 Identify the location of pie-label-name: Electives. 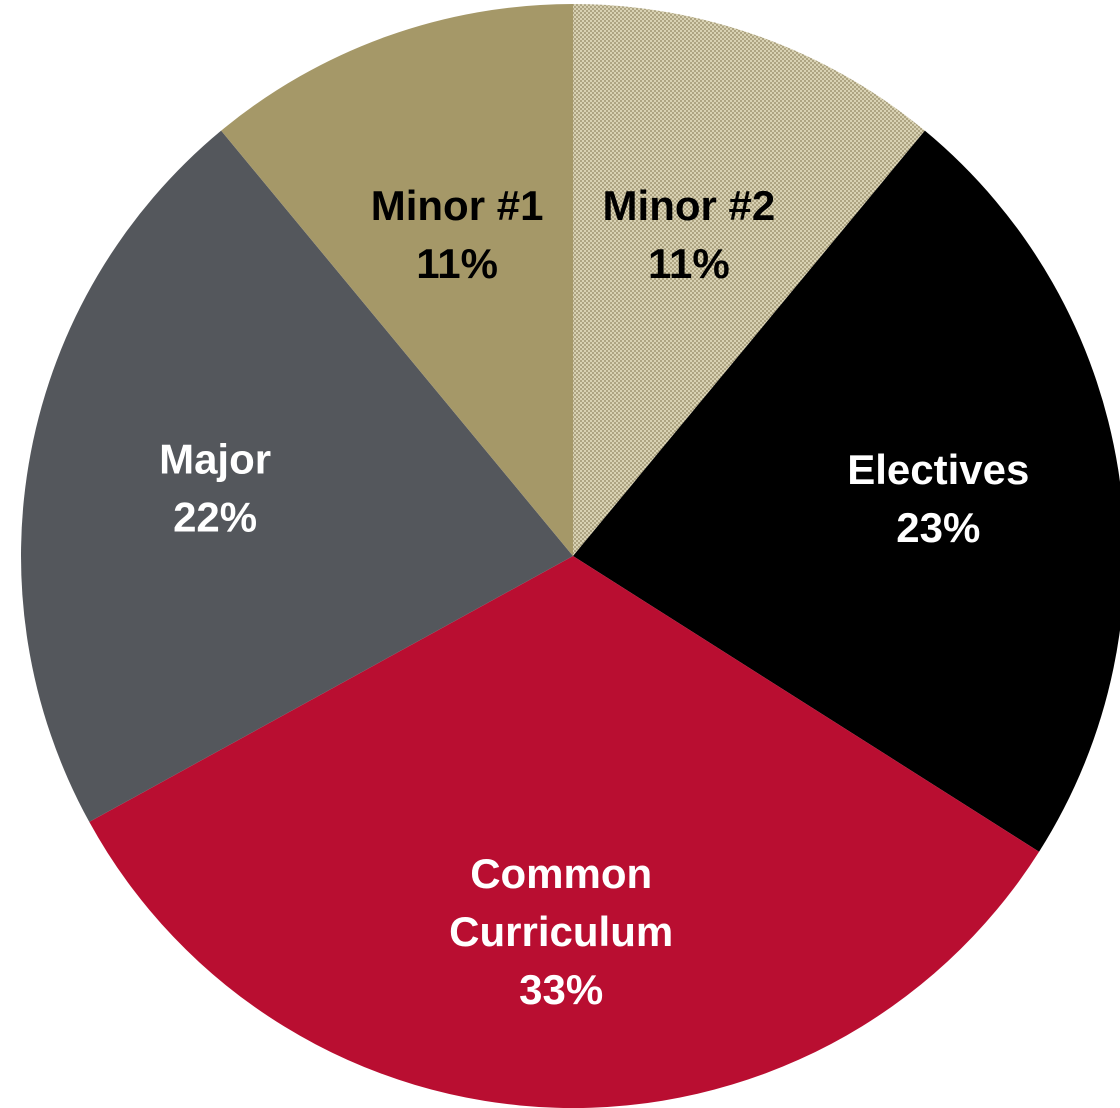
(938, 469).